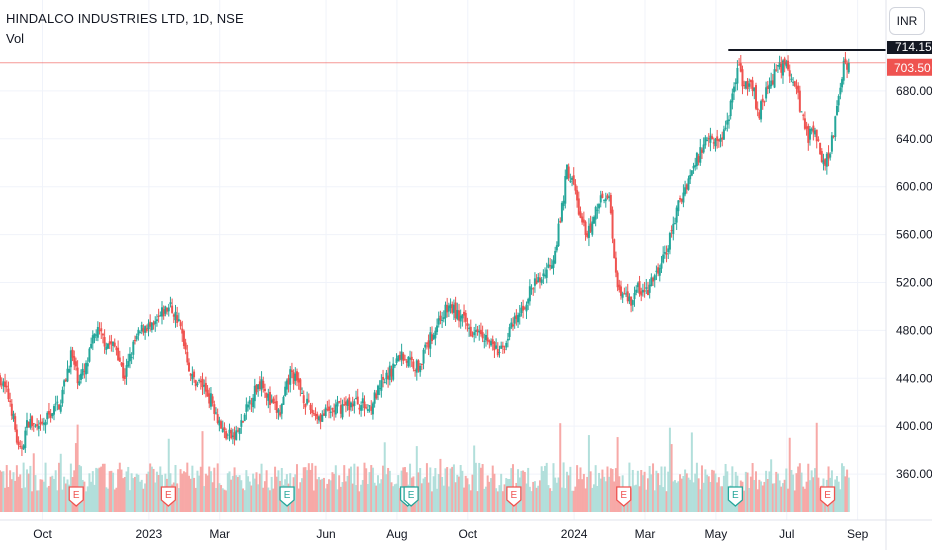 The height and width of the screenshot is (550, 932). I want to click on earnings-markers: EEEEEEEEE, so click(452, 496).